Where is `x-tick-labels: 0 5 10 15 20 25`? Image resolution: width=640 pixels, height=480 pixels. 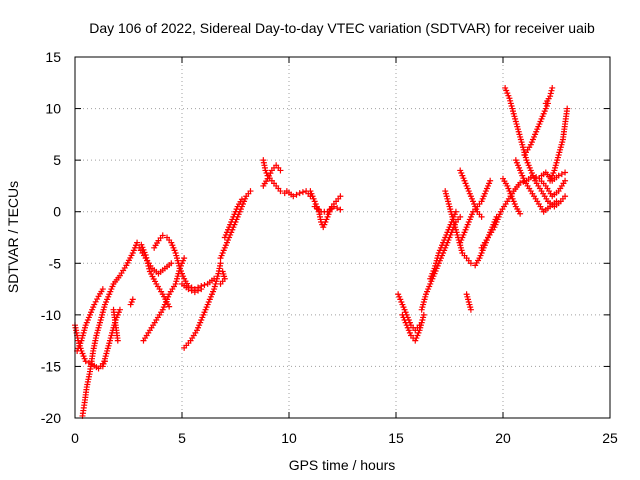
x-tick-labels: 0 5 10 15 20 25 is located at coordinates (344, 438).